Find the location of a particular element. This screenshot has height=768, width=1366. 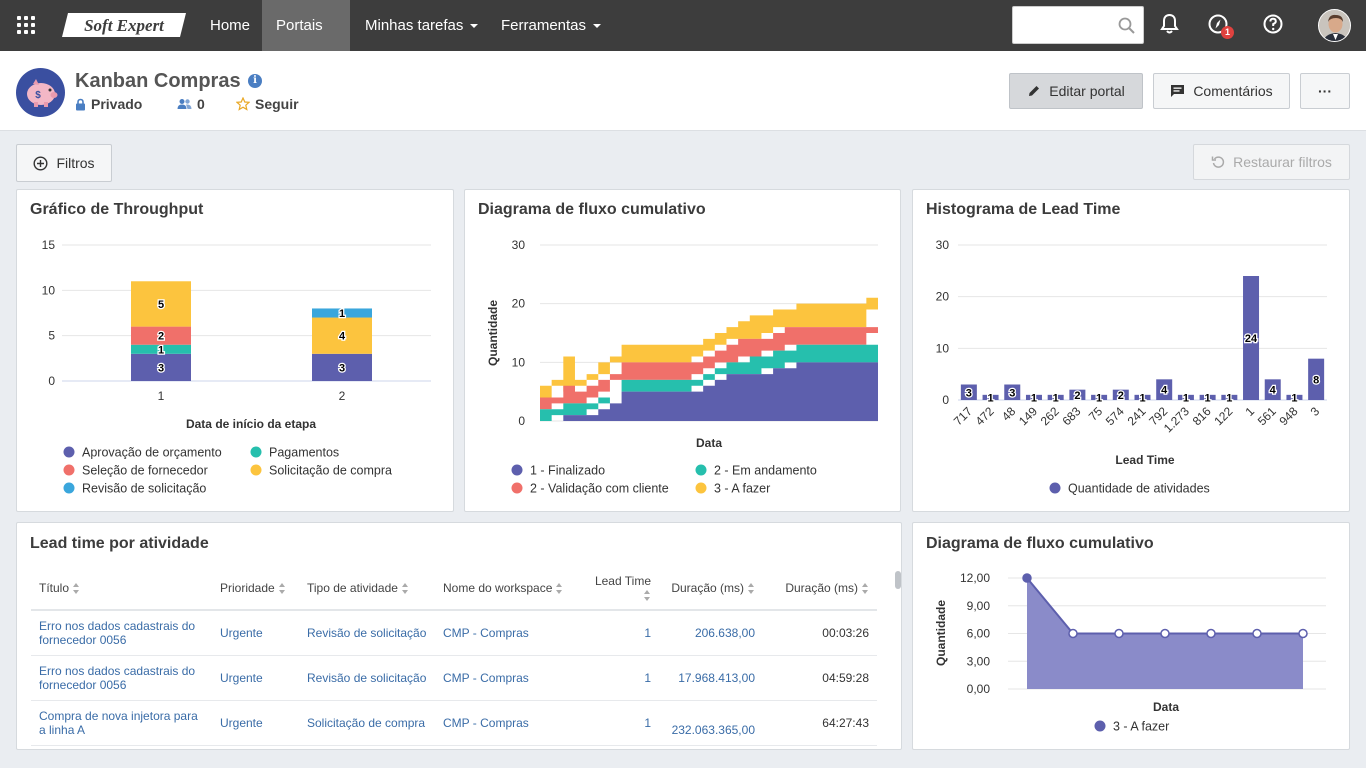

legend-item-label: 3 - A fazer is located at coordinates (1141, 727).